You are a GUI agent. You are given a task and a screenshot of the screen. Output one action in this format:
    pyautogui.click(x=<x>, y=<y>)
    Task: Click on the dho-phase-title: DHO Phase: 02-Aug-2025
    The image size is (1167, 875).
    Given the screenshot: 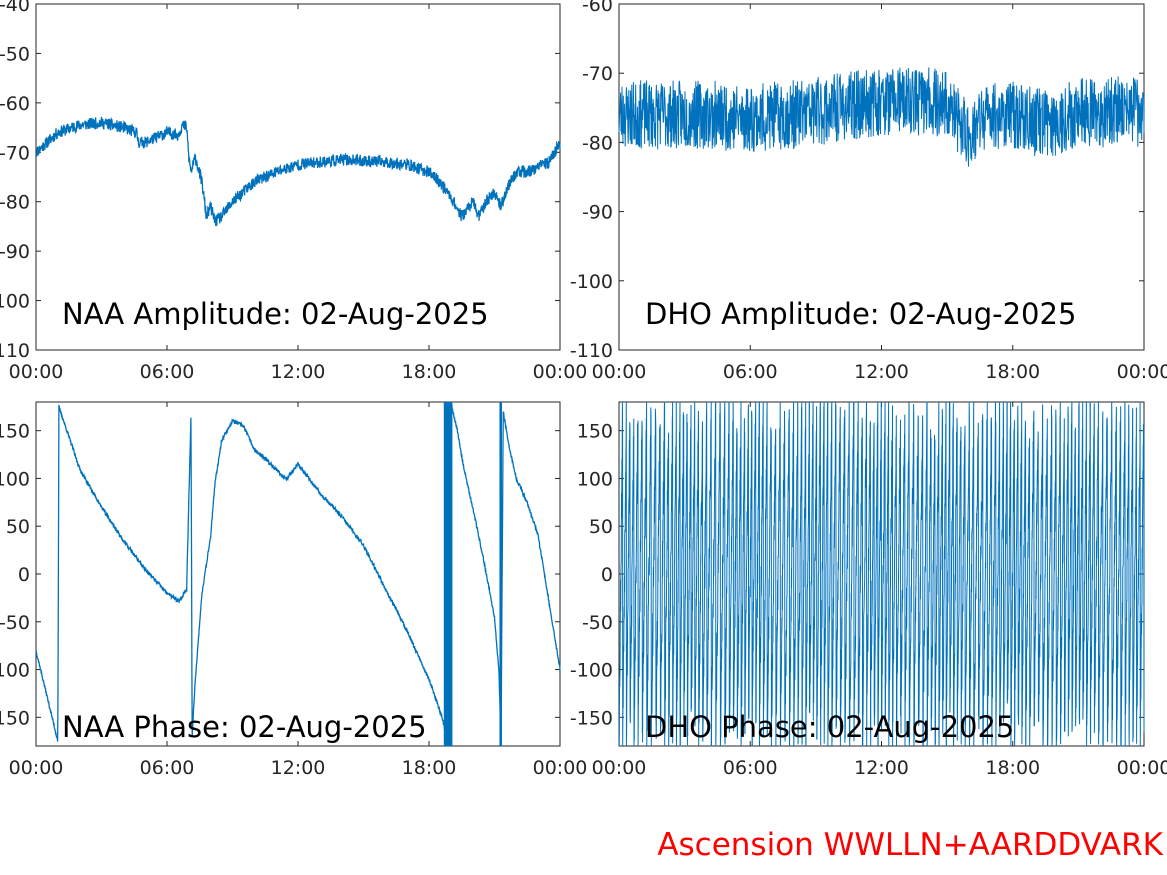 What is the action you would take?
    pyautogui.click(x=829, y=727)
    